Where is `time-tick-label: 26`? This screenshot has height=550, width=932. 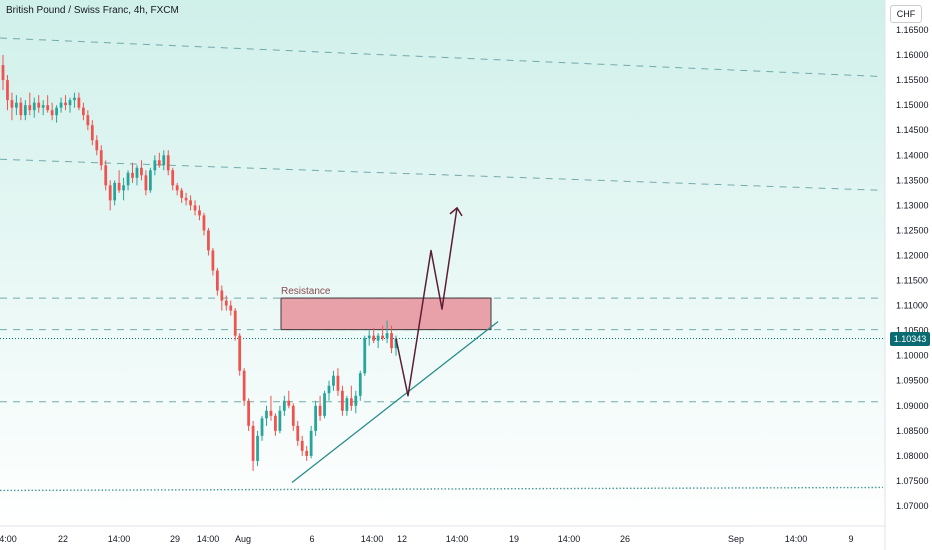
time-tick-label: 26 is located at coordinates (625, 539).